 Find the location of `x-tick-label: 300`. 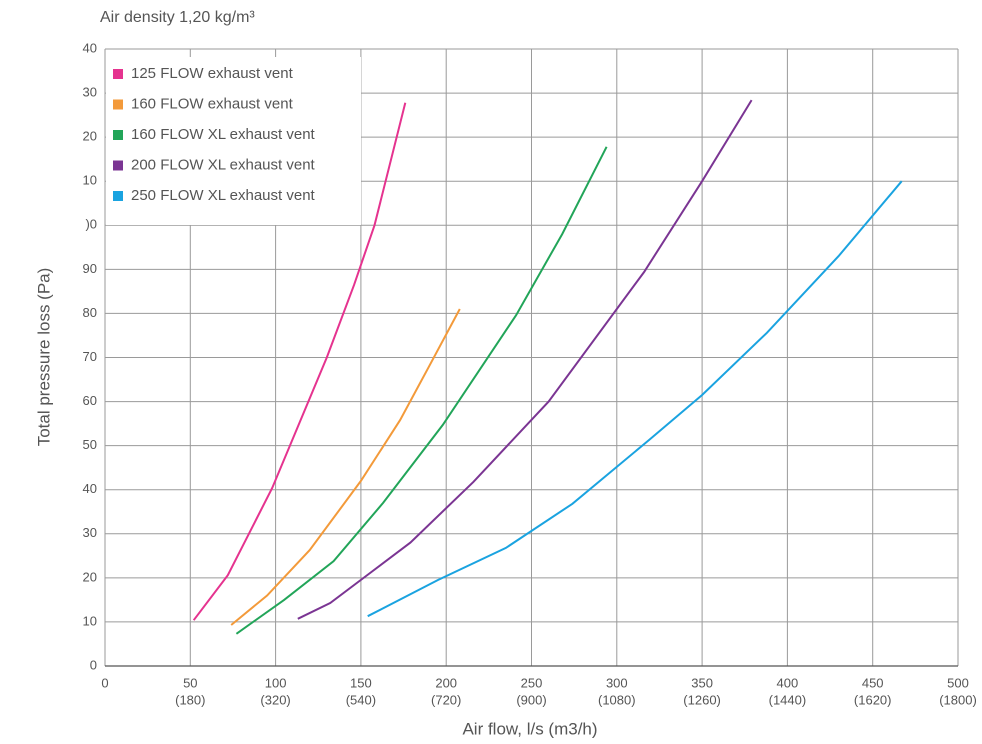

x-tick-label: 300 is located at coordinates (617, 682).